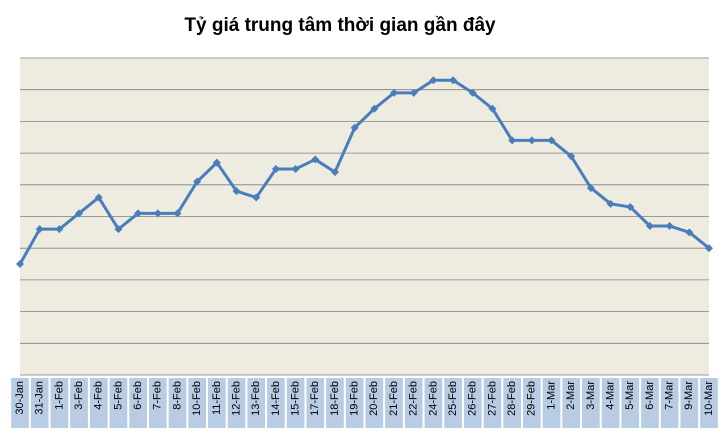 The image size is (726, 435). Describe the element at coordinates (79, 395) in the screenshot. I see `x-tick-label: 3-Feb` at that location.